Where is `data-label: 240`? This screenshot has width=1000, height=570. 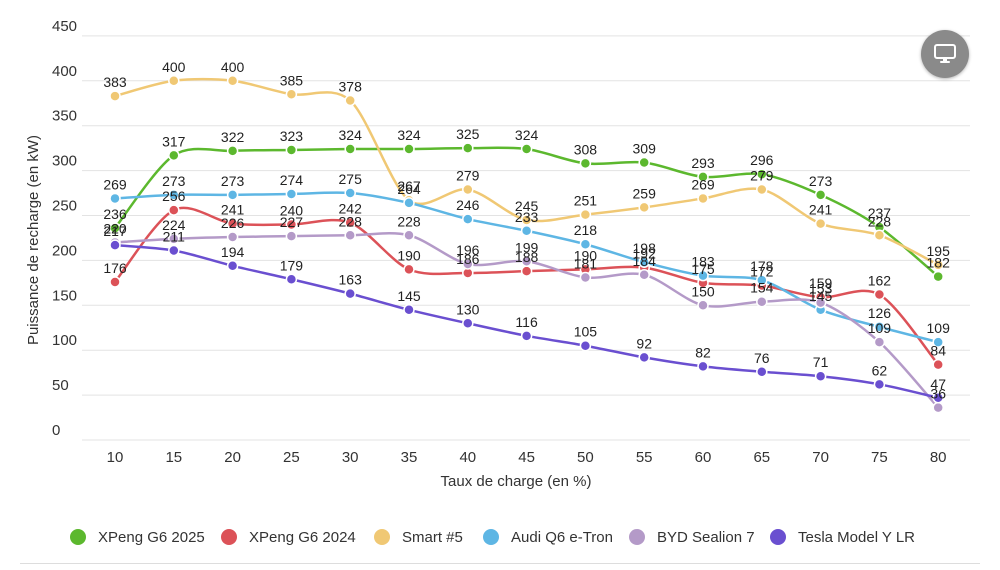
data-label: 240 is located at coordinates (292, 210).